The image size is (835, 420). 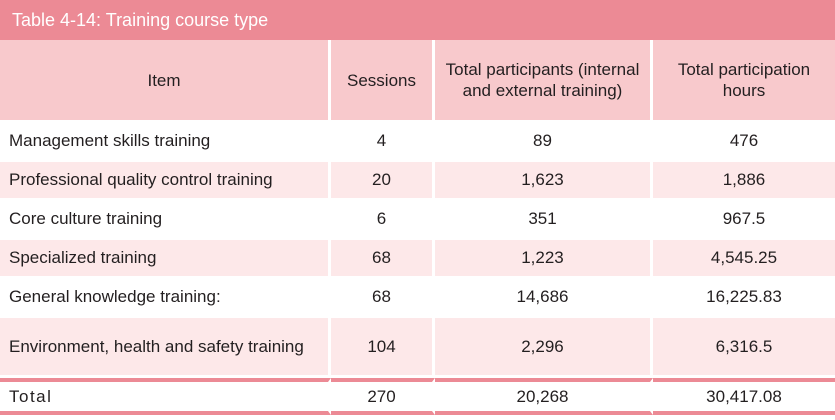 What do you see at coordinates (544, 259) in the screenshot?
I see `cell-participants: 1,223` at bounding box center [544, 259].